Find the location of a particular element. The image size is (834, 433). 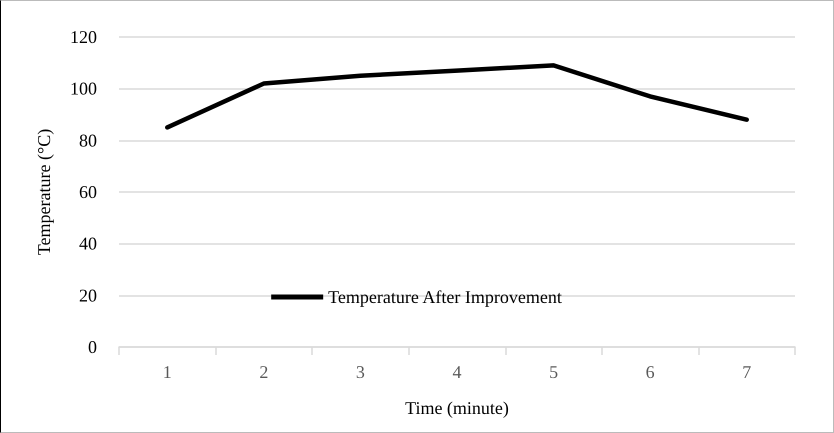

x-tick-label: 3 is located at coordinates (360, 372).